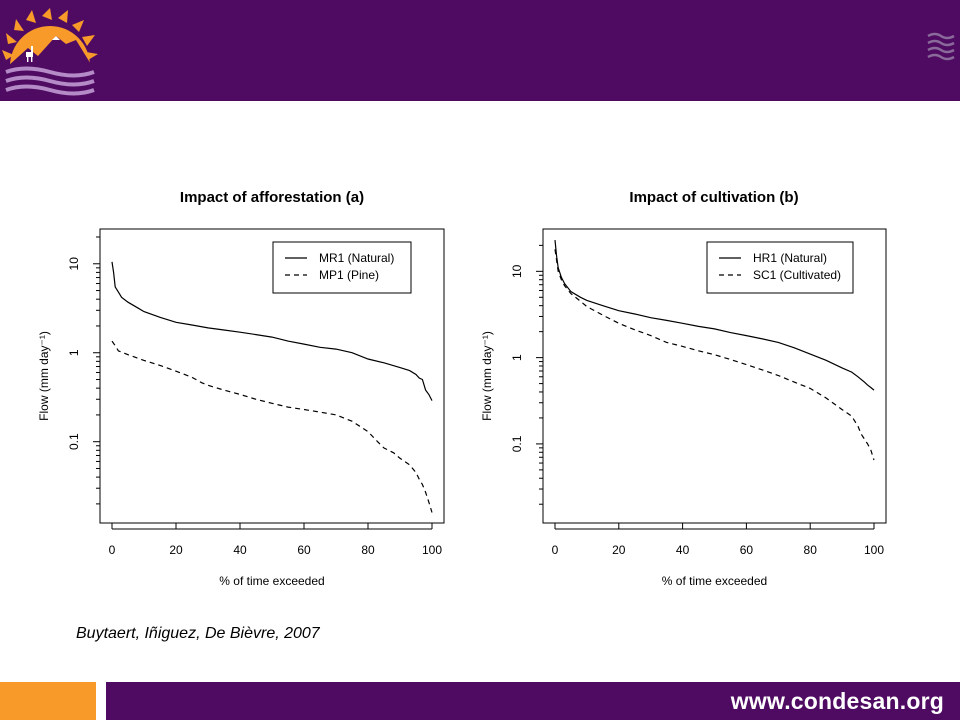 The width and height of the screenshot is (960, 720). I want to click on chart1-y-axis-label: Flow (mm day⁻¹), so click(44, 376).